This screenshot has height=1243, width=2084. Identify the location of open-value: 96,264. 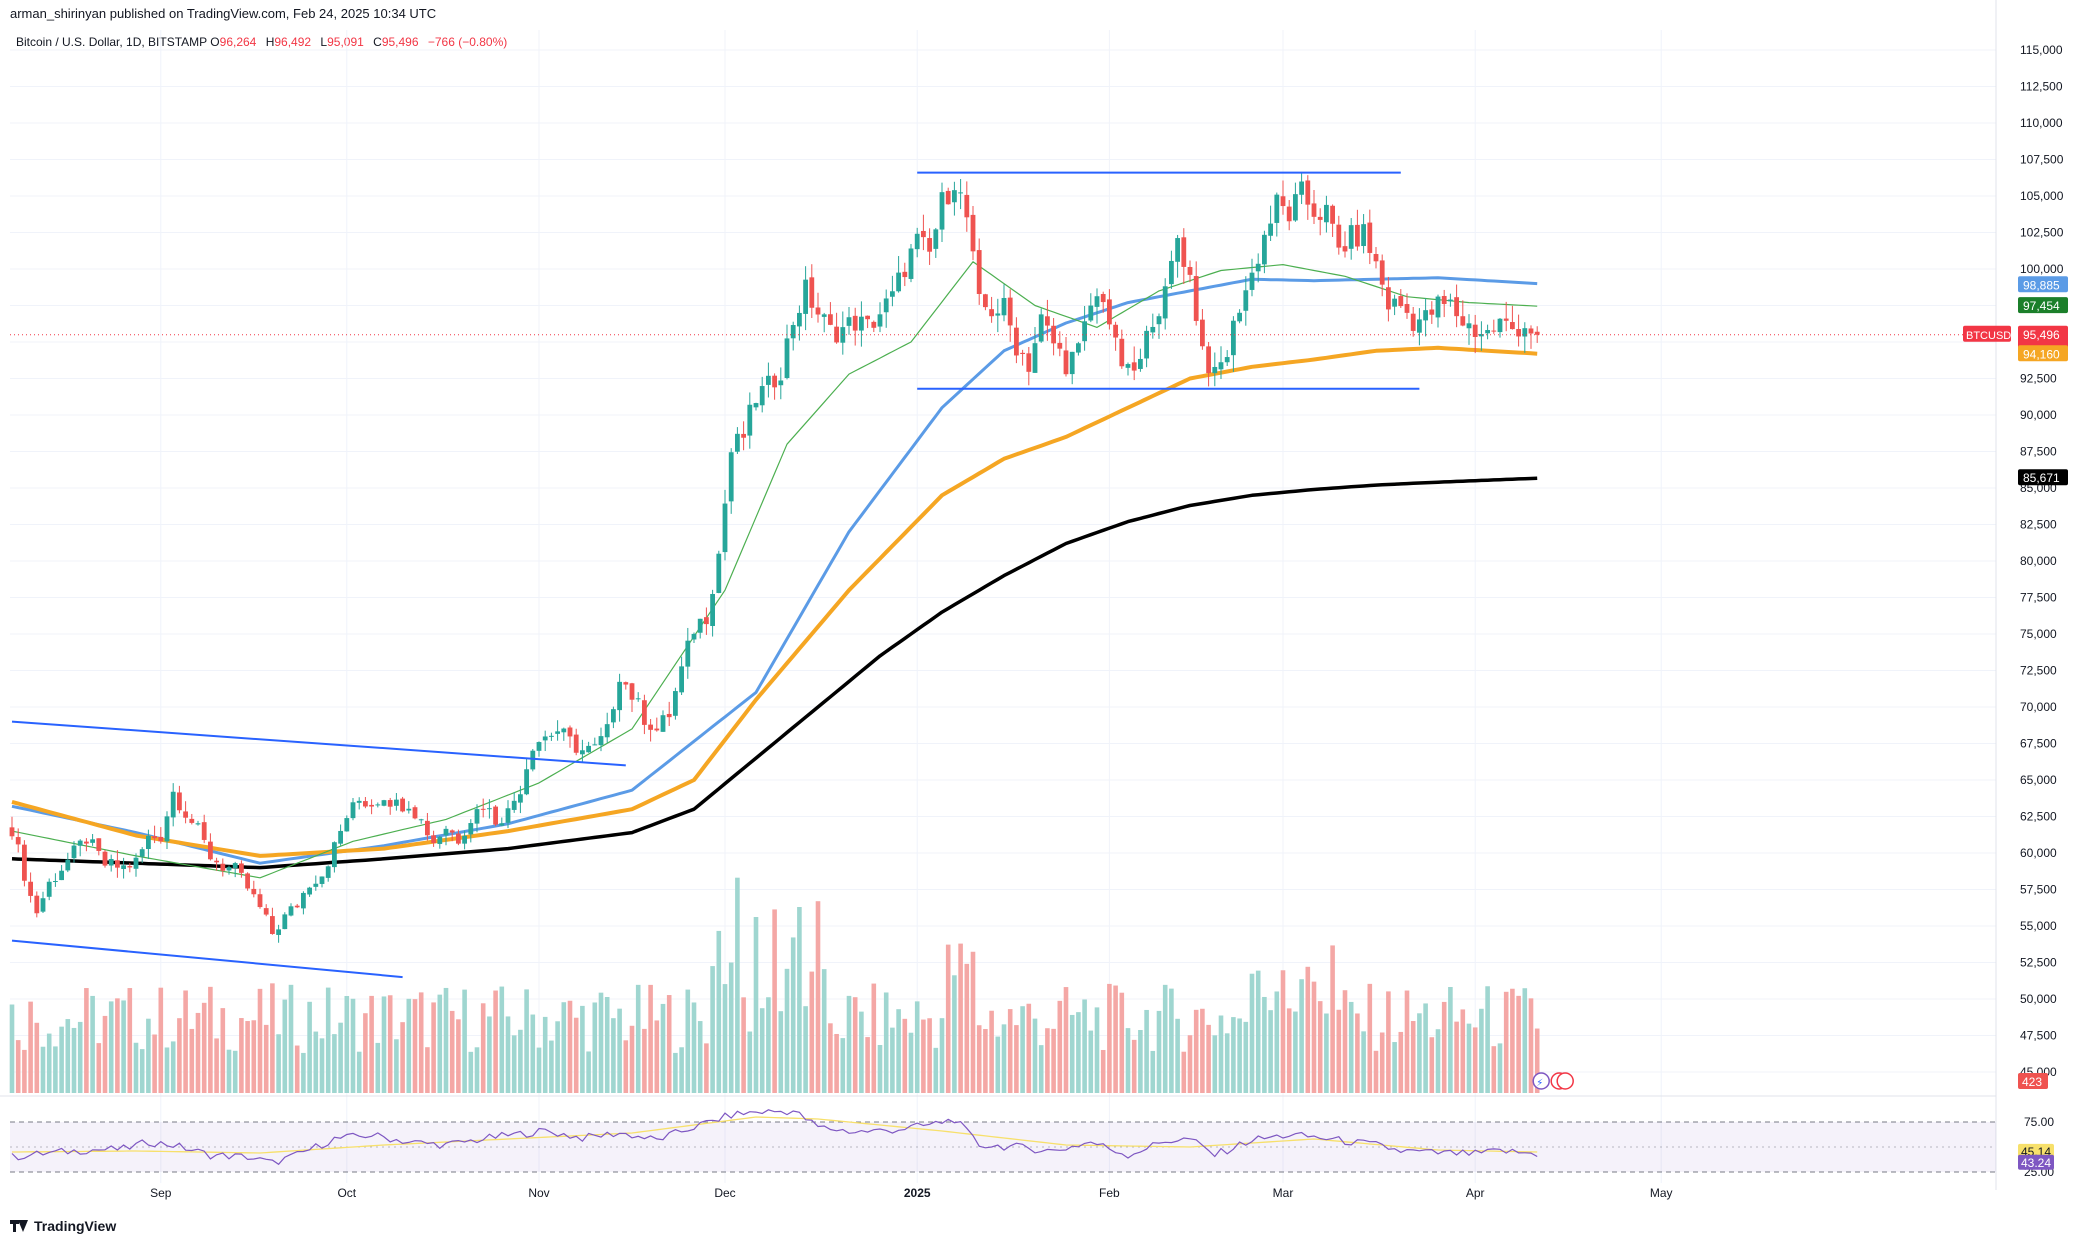
(238, 42).